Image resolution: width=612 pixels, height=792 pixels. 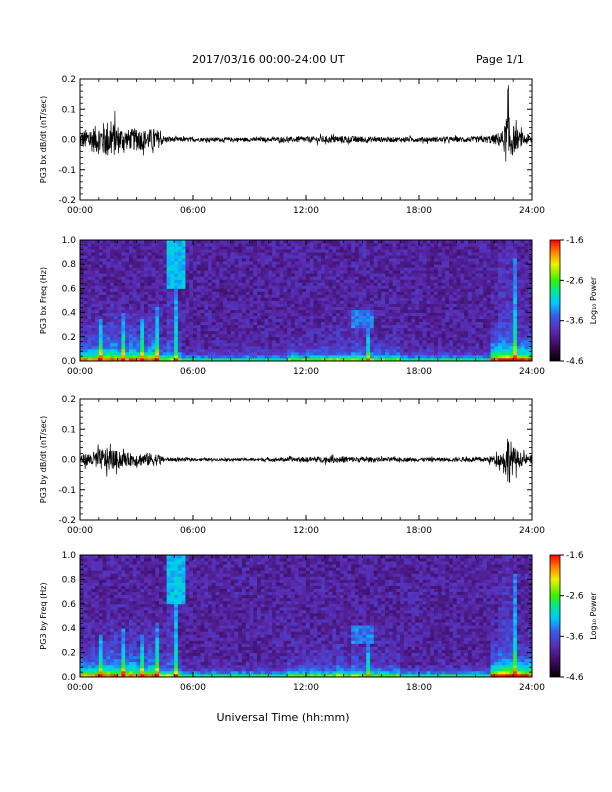 What do you see at coordinates (532, 372) in the screenshot?
I see `x-tick-label: 24:00` at bounding box center [532, 372].